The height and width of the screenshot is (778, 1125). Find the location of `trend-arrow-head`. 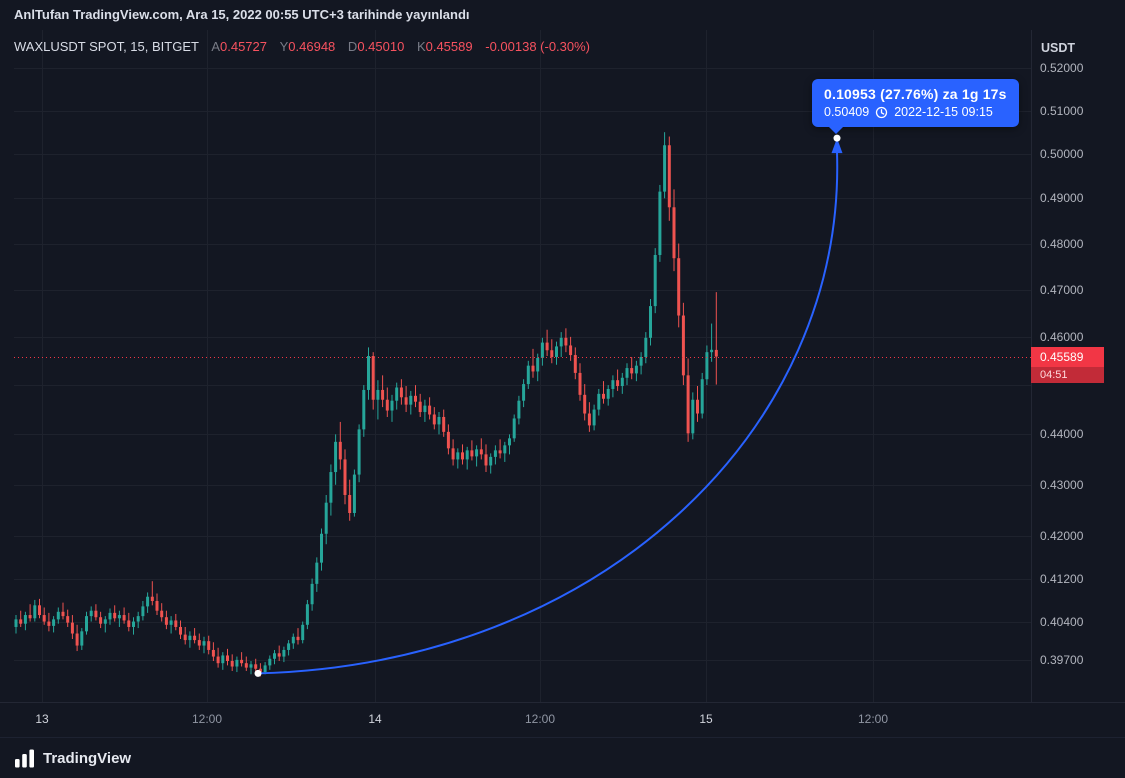

trend-arrow-head is located at coordinates (837, 146).